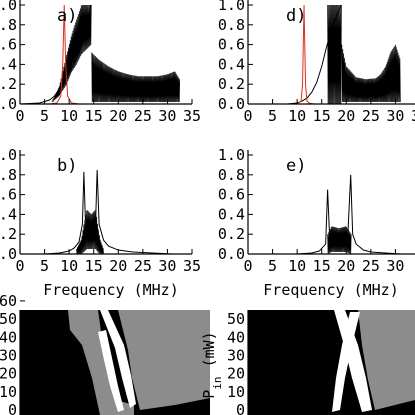  I want to click on panel-f-ytick-label: 0, so click(240, 408).